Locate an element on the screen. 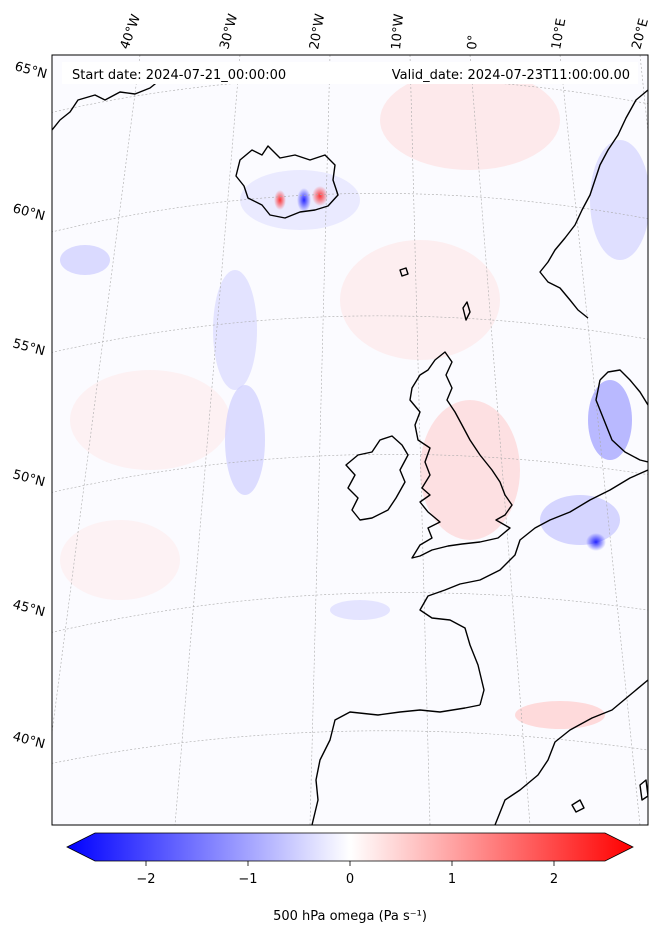 The height and width of the screenshot is (936, 659). lat-label: 65°N is located at coordinates (31, 70).